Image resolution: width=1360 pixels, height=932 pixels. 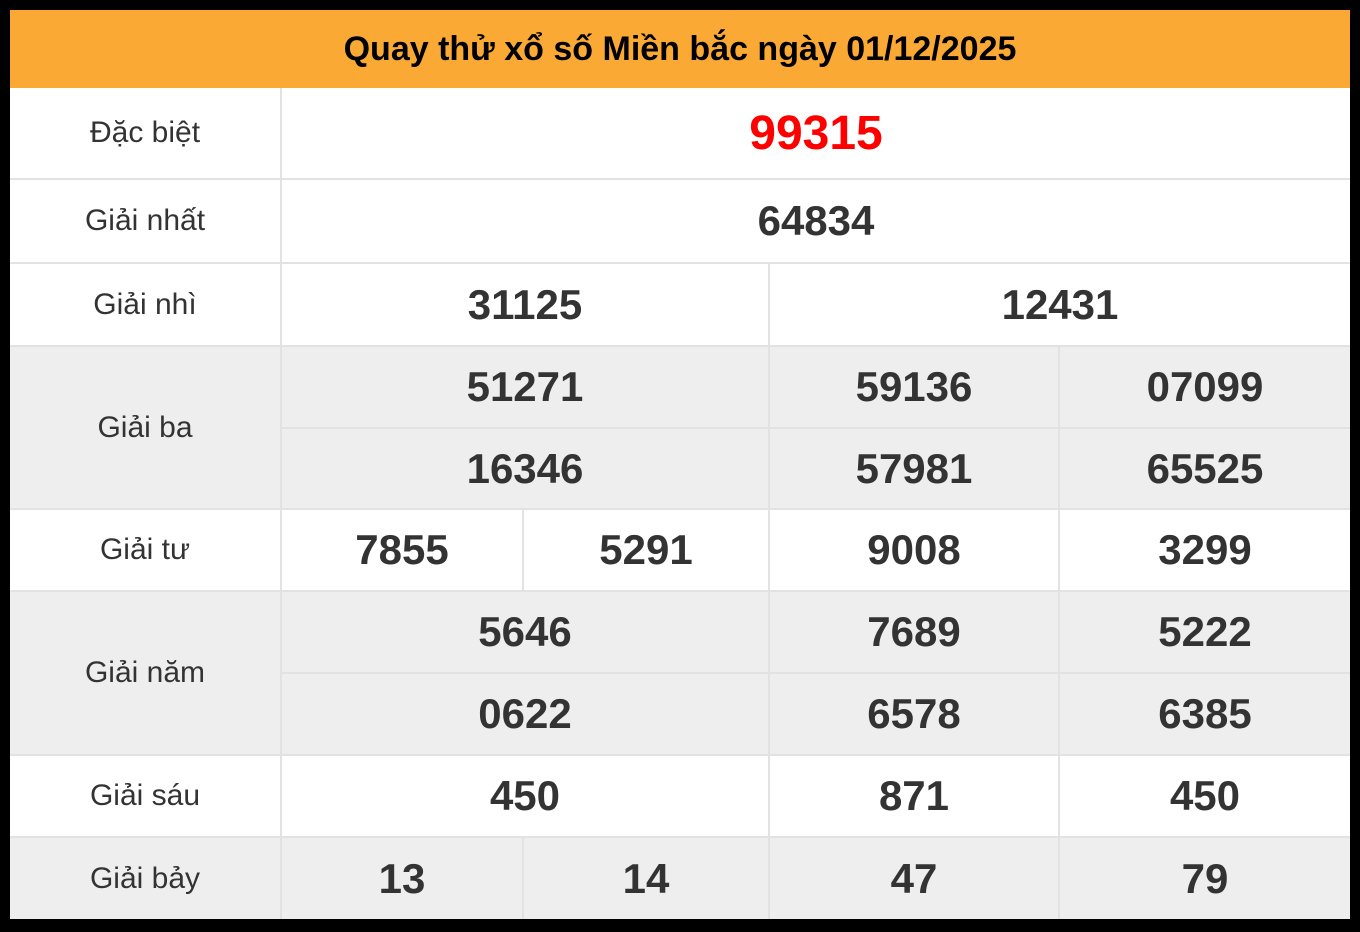 What do you see at coordinates (645, 549) in the screenshot?
I see `prize-number: 5291` at bounding box center [645, 549].